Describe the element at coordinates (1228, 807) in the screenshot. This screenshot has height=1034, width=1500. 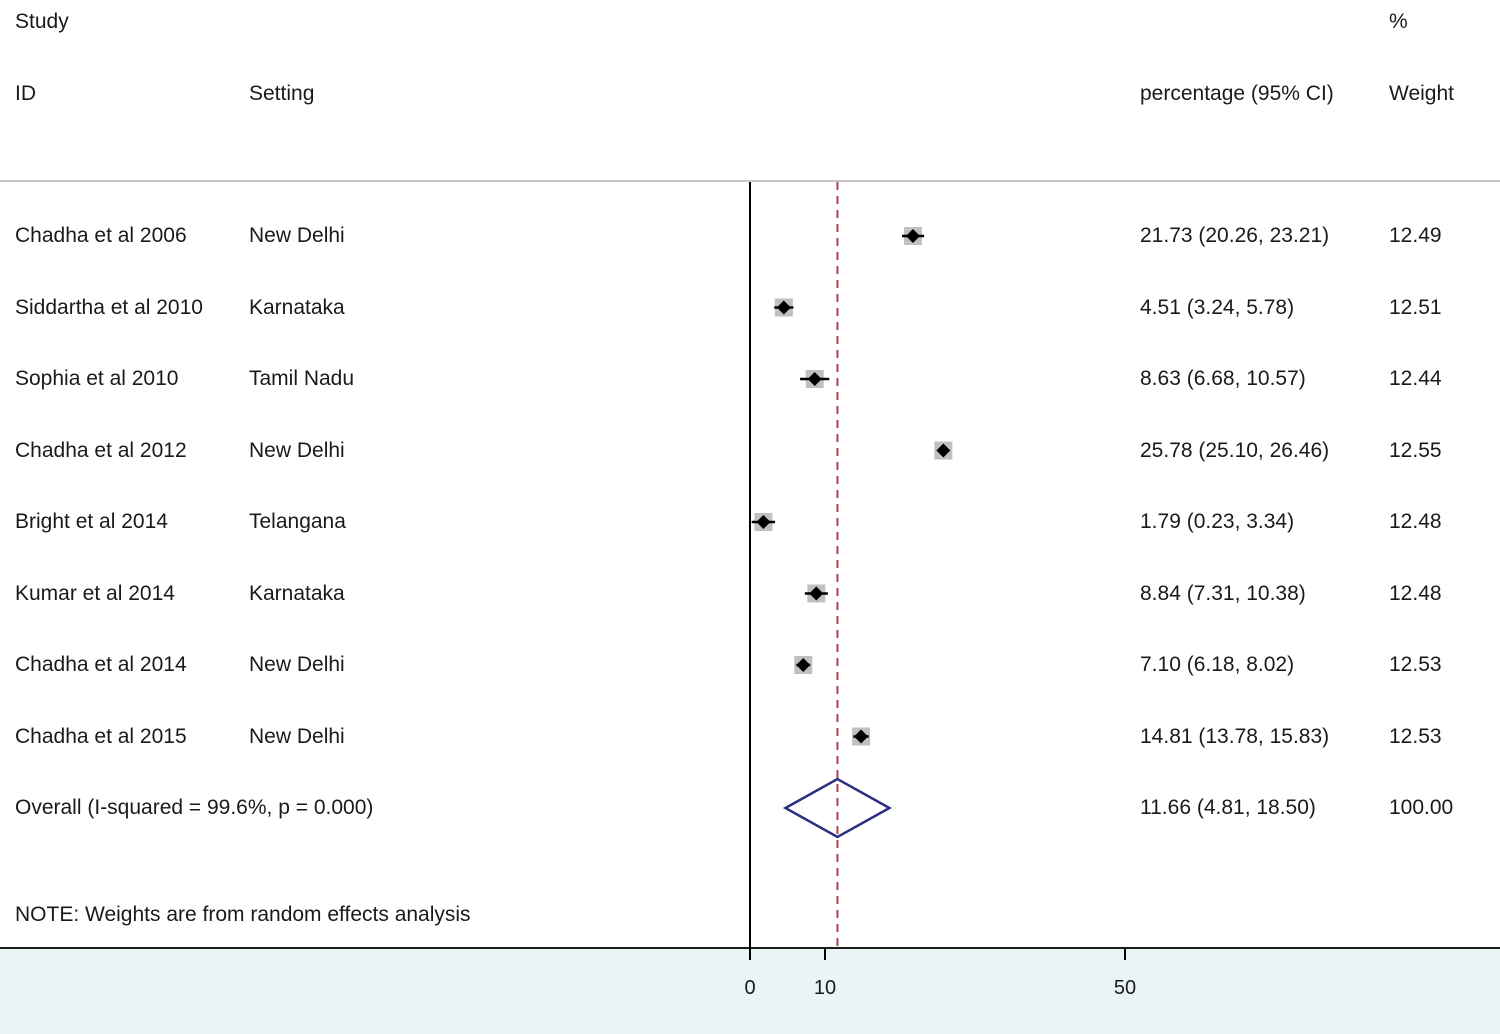
I see `overall-ci-text: 11.66 (4.81, 18.50)` at that location.